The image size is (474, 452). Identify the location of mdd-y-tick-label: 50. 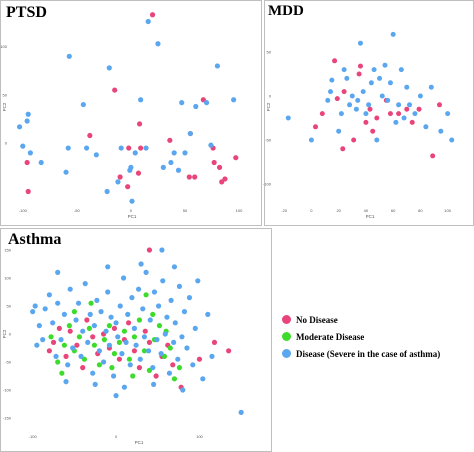
(269, 52).